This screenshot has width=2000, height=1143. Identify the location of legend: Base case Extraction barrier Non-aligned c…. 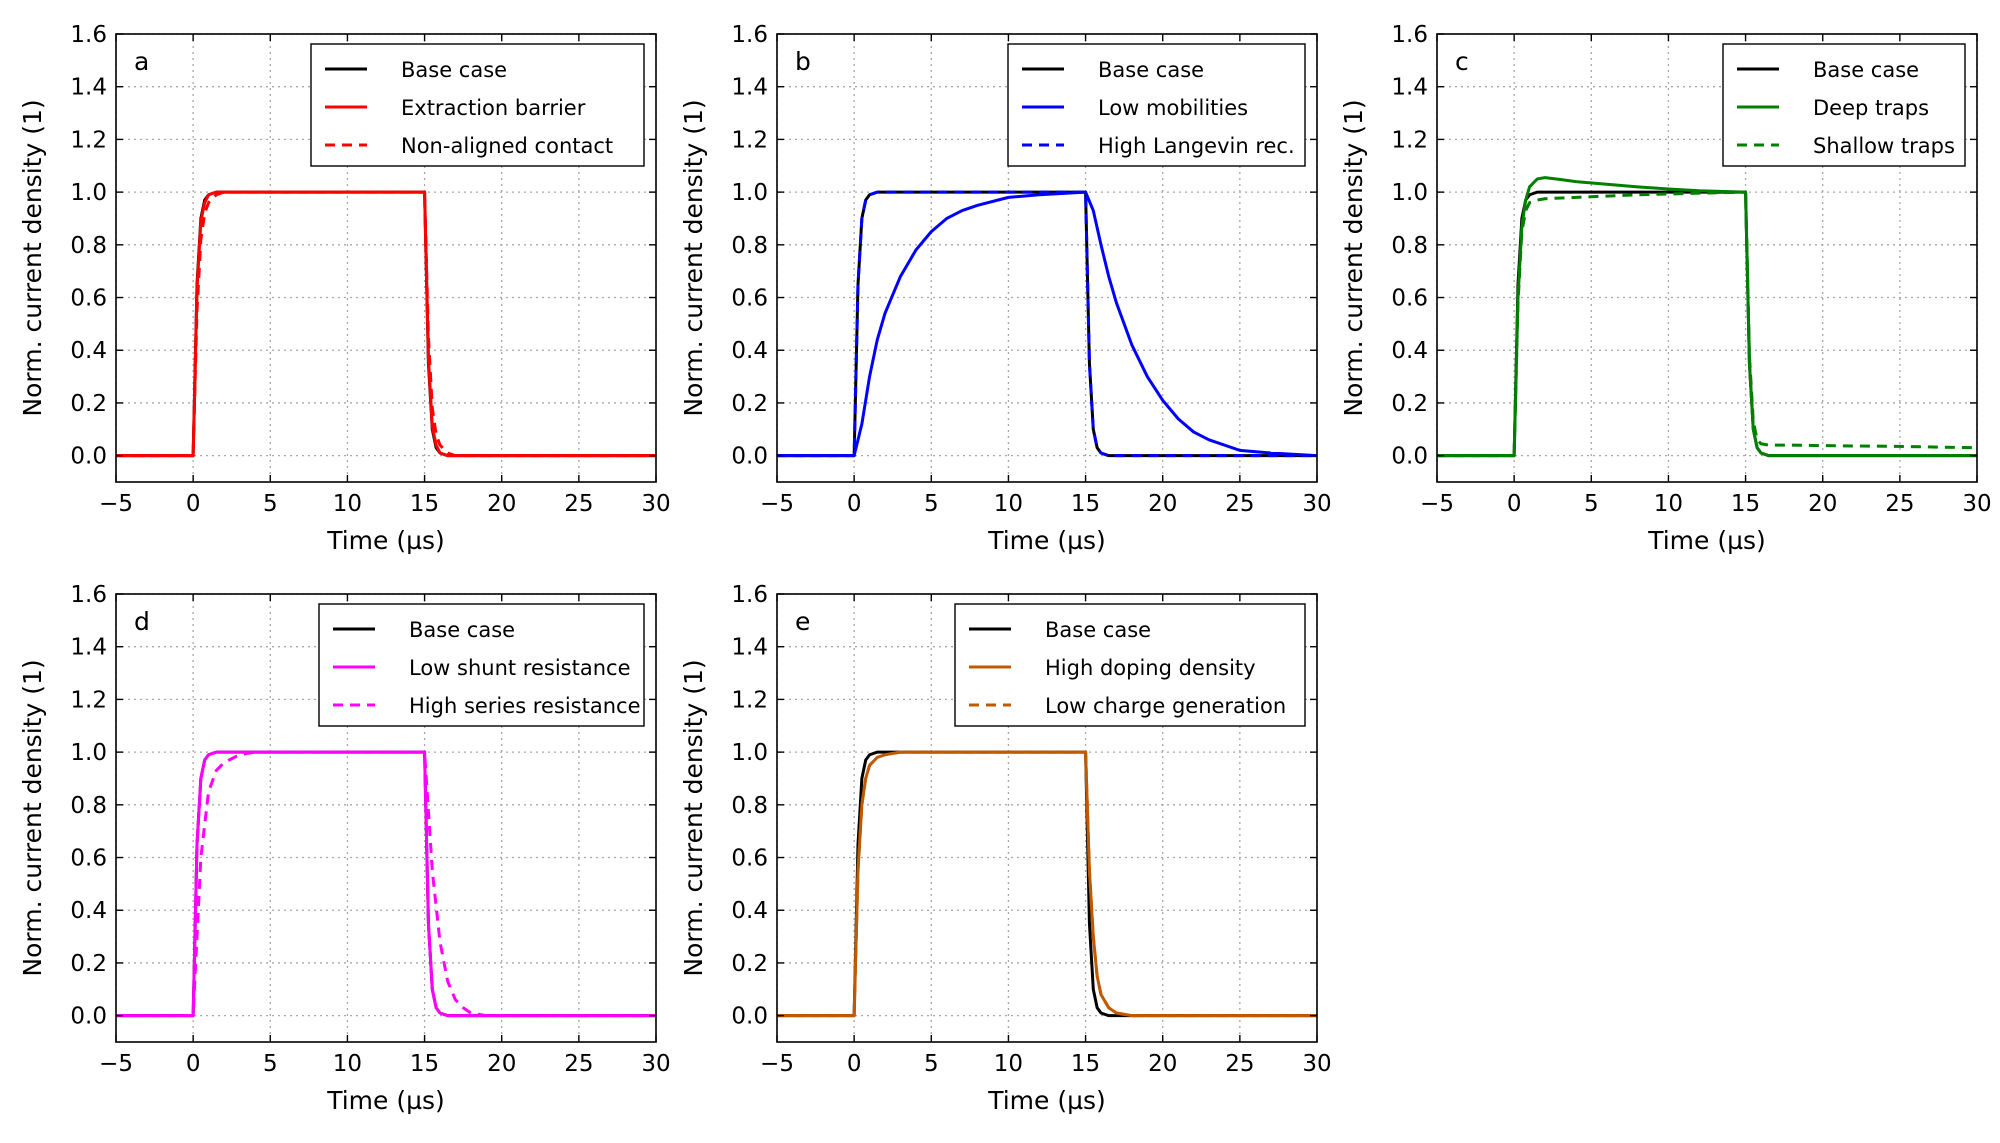
(477, 105).